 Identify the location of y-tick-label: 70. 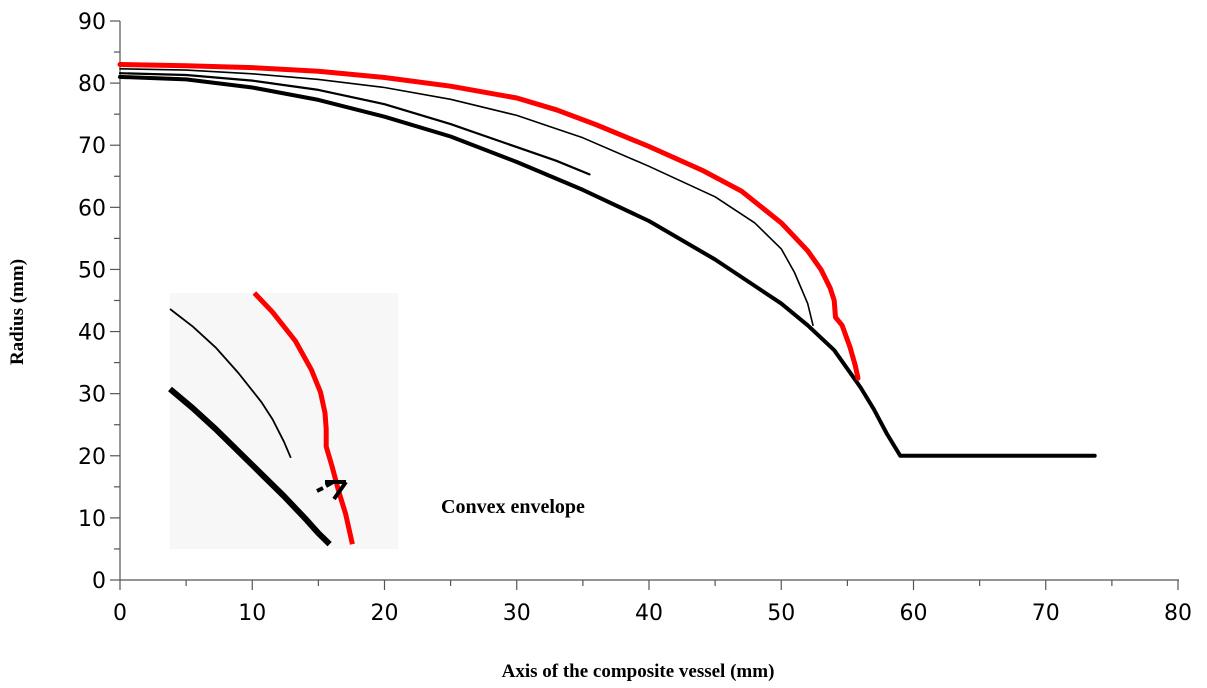
(92, 146).